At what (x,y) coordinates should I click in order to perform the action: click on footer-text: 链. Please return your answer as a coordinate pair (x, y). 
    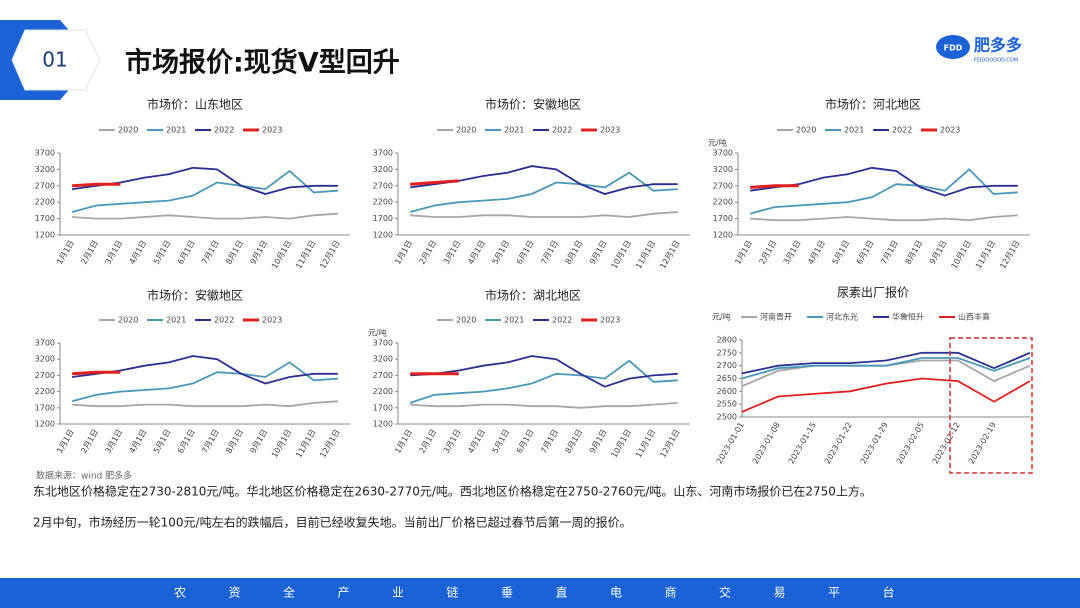
    Looking at the image, I should click on (452, 592).